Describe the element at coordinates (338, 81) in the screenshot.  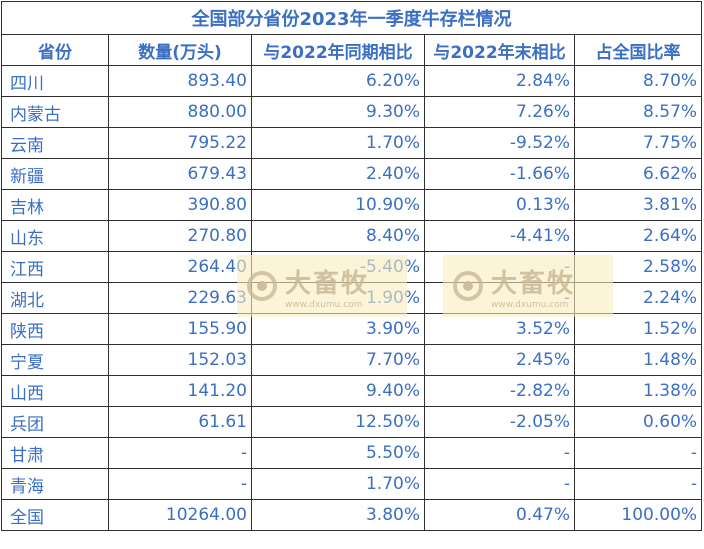
I see `value-cell: 6.20%` at that location.